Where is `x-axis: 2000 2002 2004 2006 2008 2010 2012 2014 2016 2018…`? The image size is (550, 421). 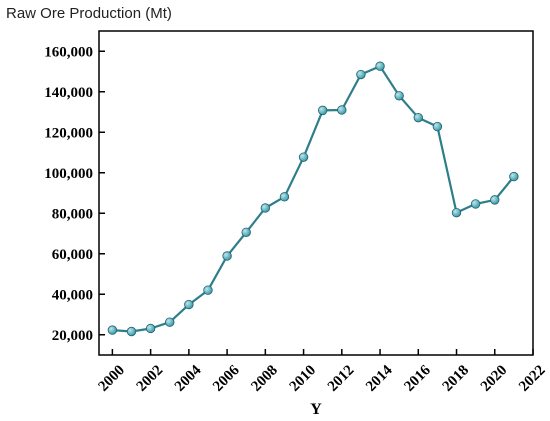
x-axis: 2000 2002 2004 2006 2008 2010 2012 2014 2016 2018… is located at coordinates (322, 372).